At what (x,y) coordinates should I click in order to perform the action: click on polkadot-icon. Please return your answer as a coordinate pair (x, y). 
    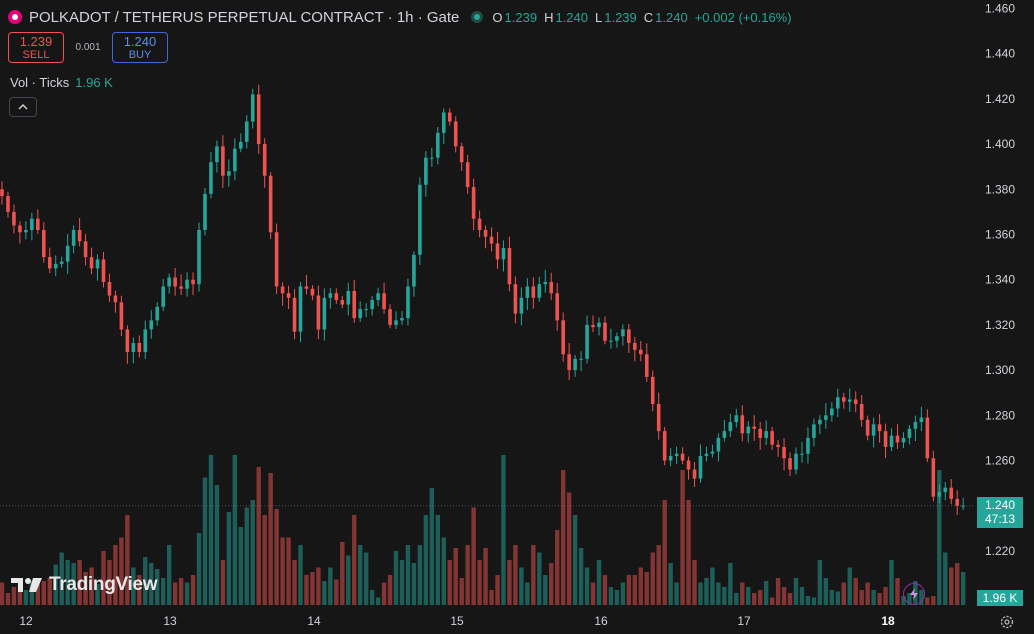
    Looking at the image, I should click on (15, 17).